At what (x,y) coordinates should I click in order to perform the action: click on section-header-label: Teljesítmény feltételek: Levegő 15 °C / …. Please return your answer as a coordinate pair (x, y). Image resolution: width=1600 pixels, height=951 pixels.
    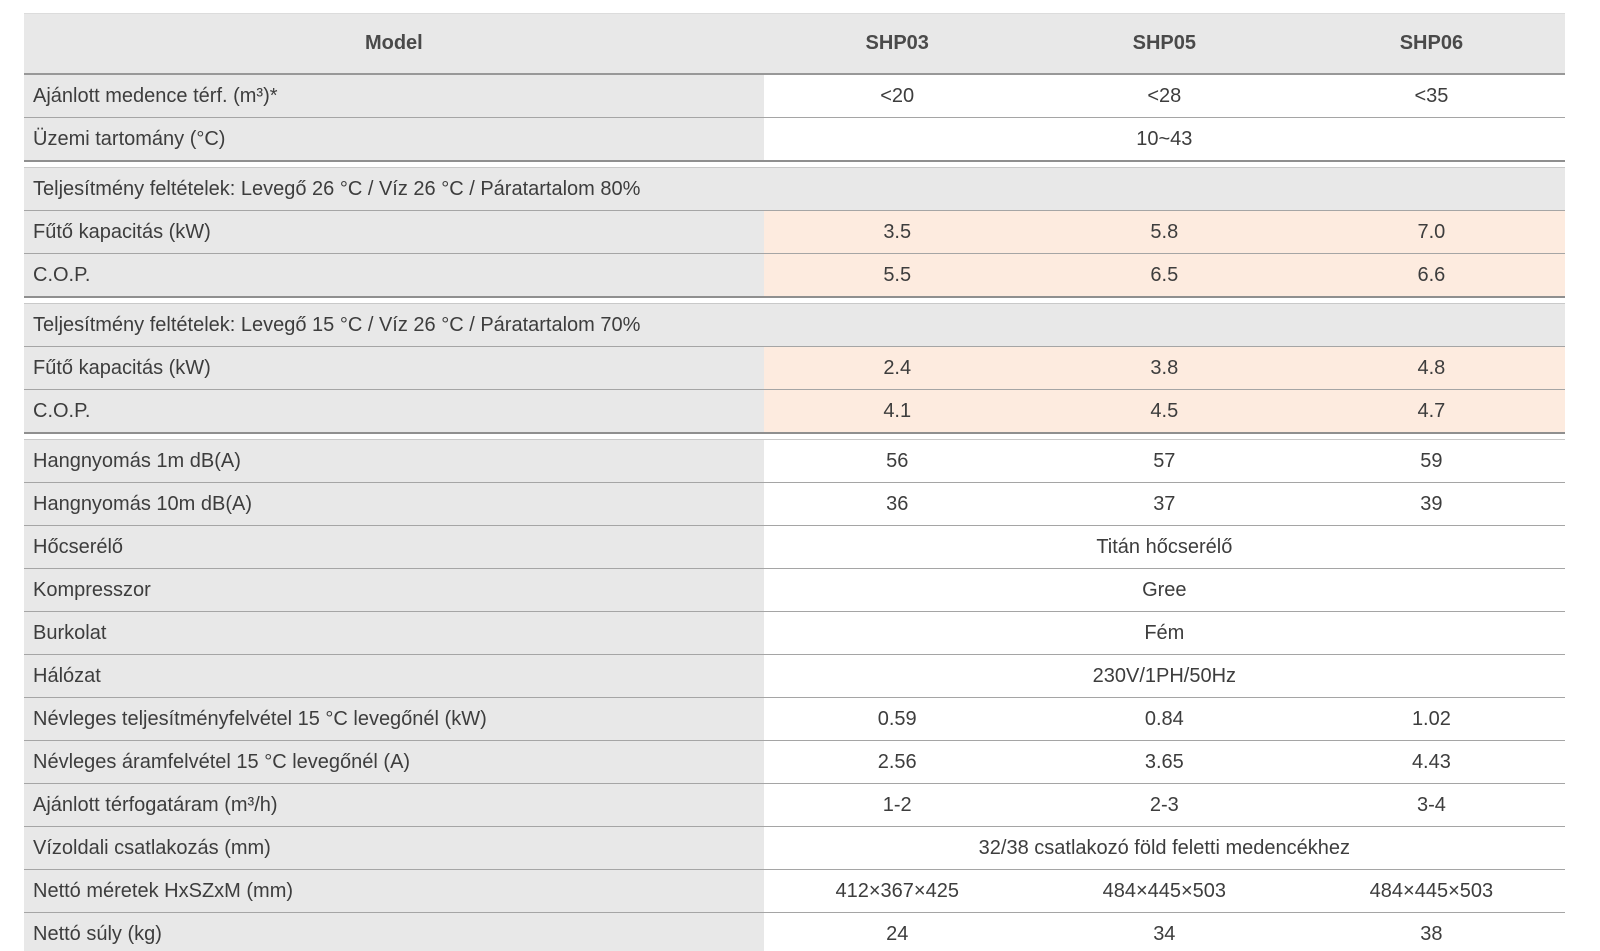
    Looking at the image, I should click on (794, 325).